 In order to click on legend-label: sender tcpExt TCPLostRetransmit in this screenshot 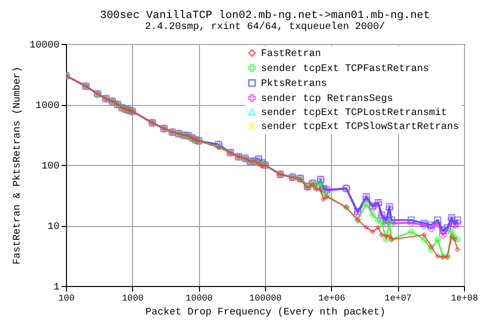, I will do `click(354, 113)`.